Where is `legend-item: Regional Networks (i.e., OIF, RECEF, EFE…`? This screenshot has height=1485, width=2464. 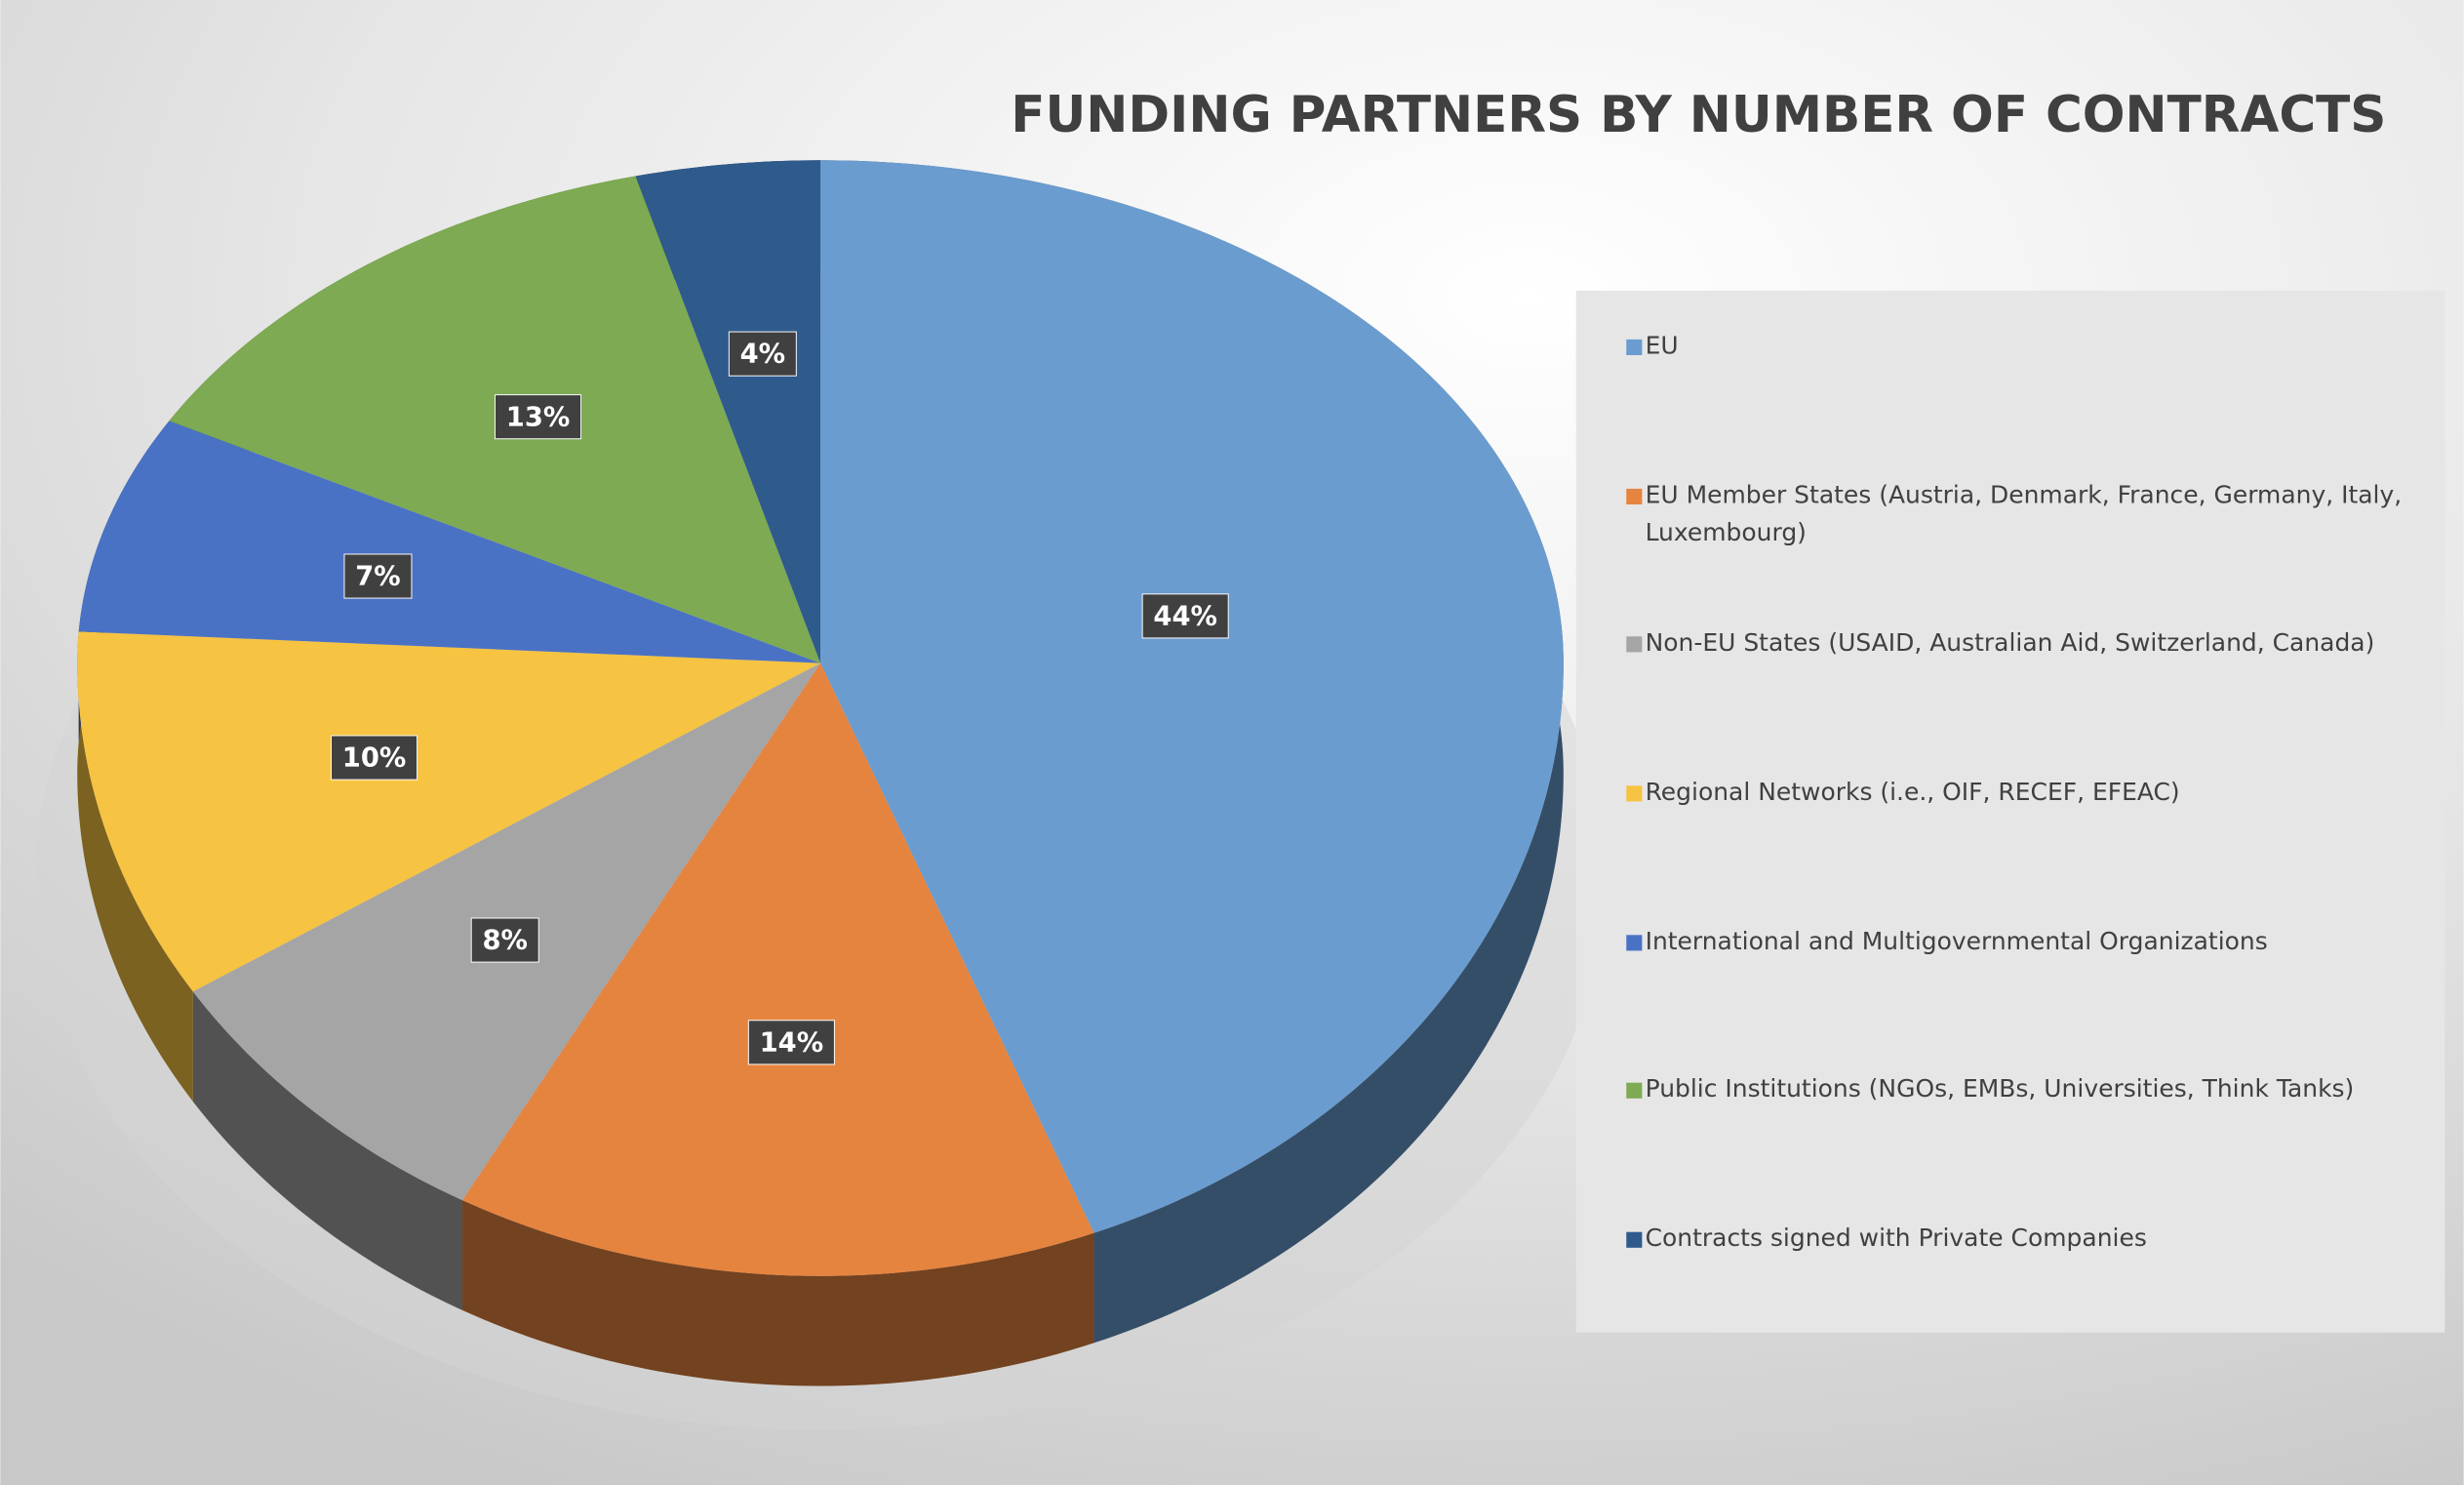
legend-item: Regional Networks (i.e., OIF, RECEF, EFE… is located at coordinates (1912, 793).